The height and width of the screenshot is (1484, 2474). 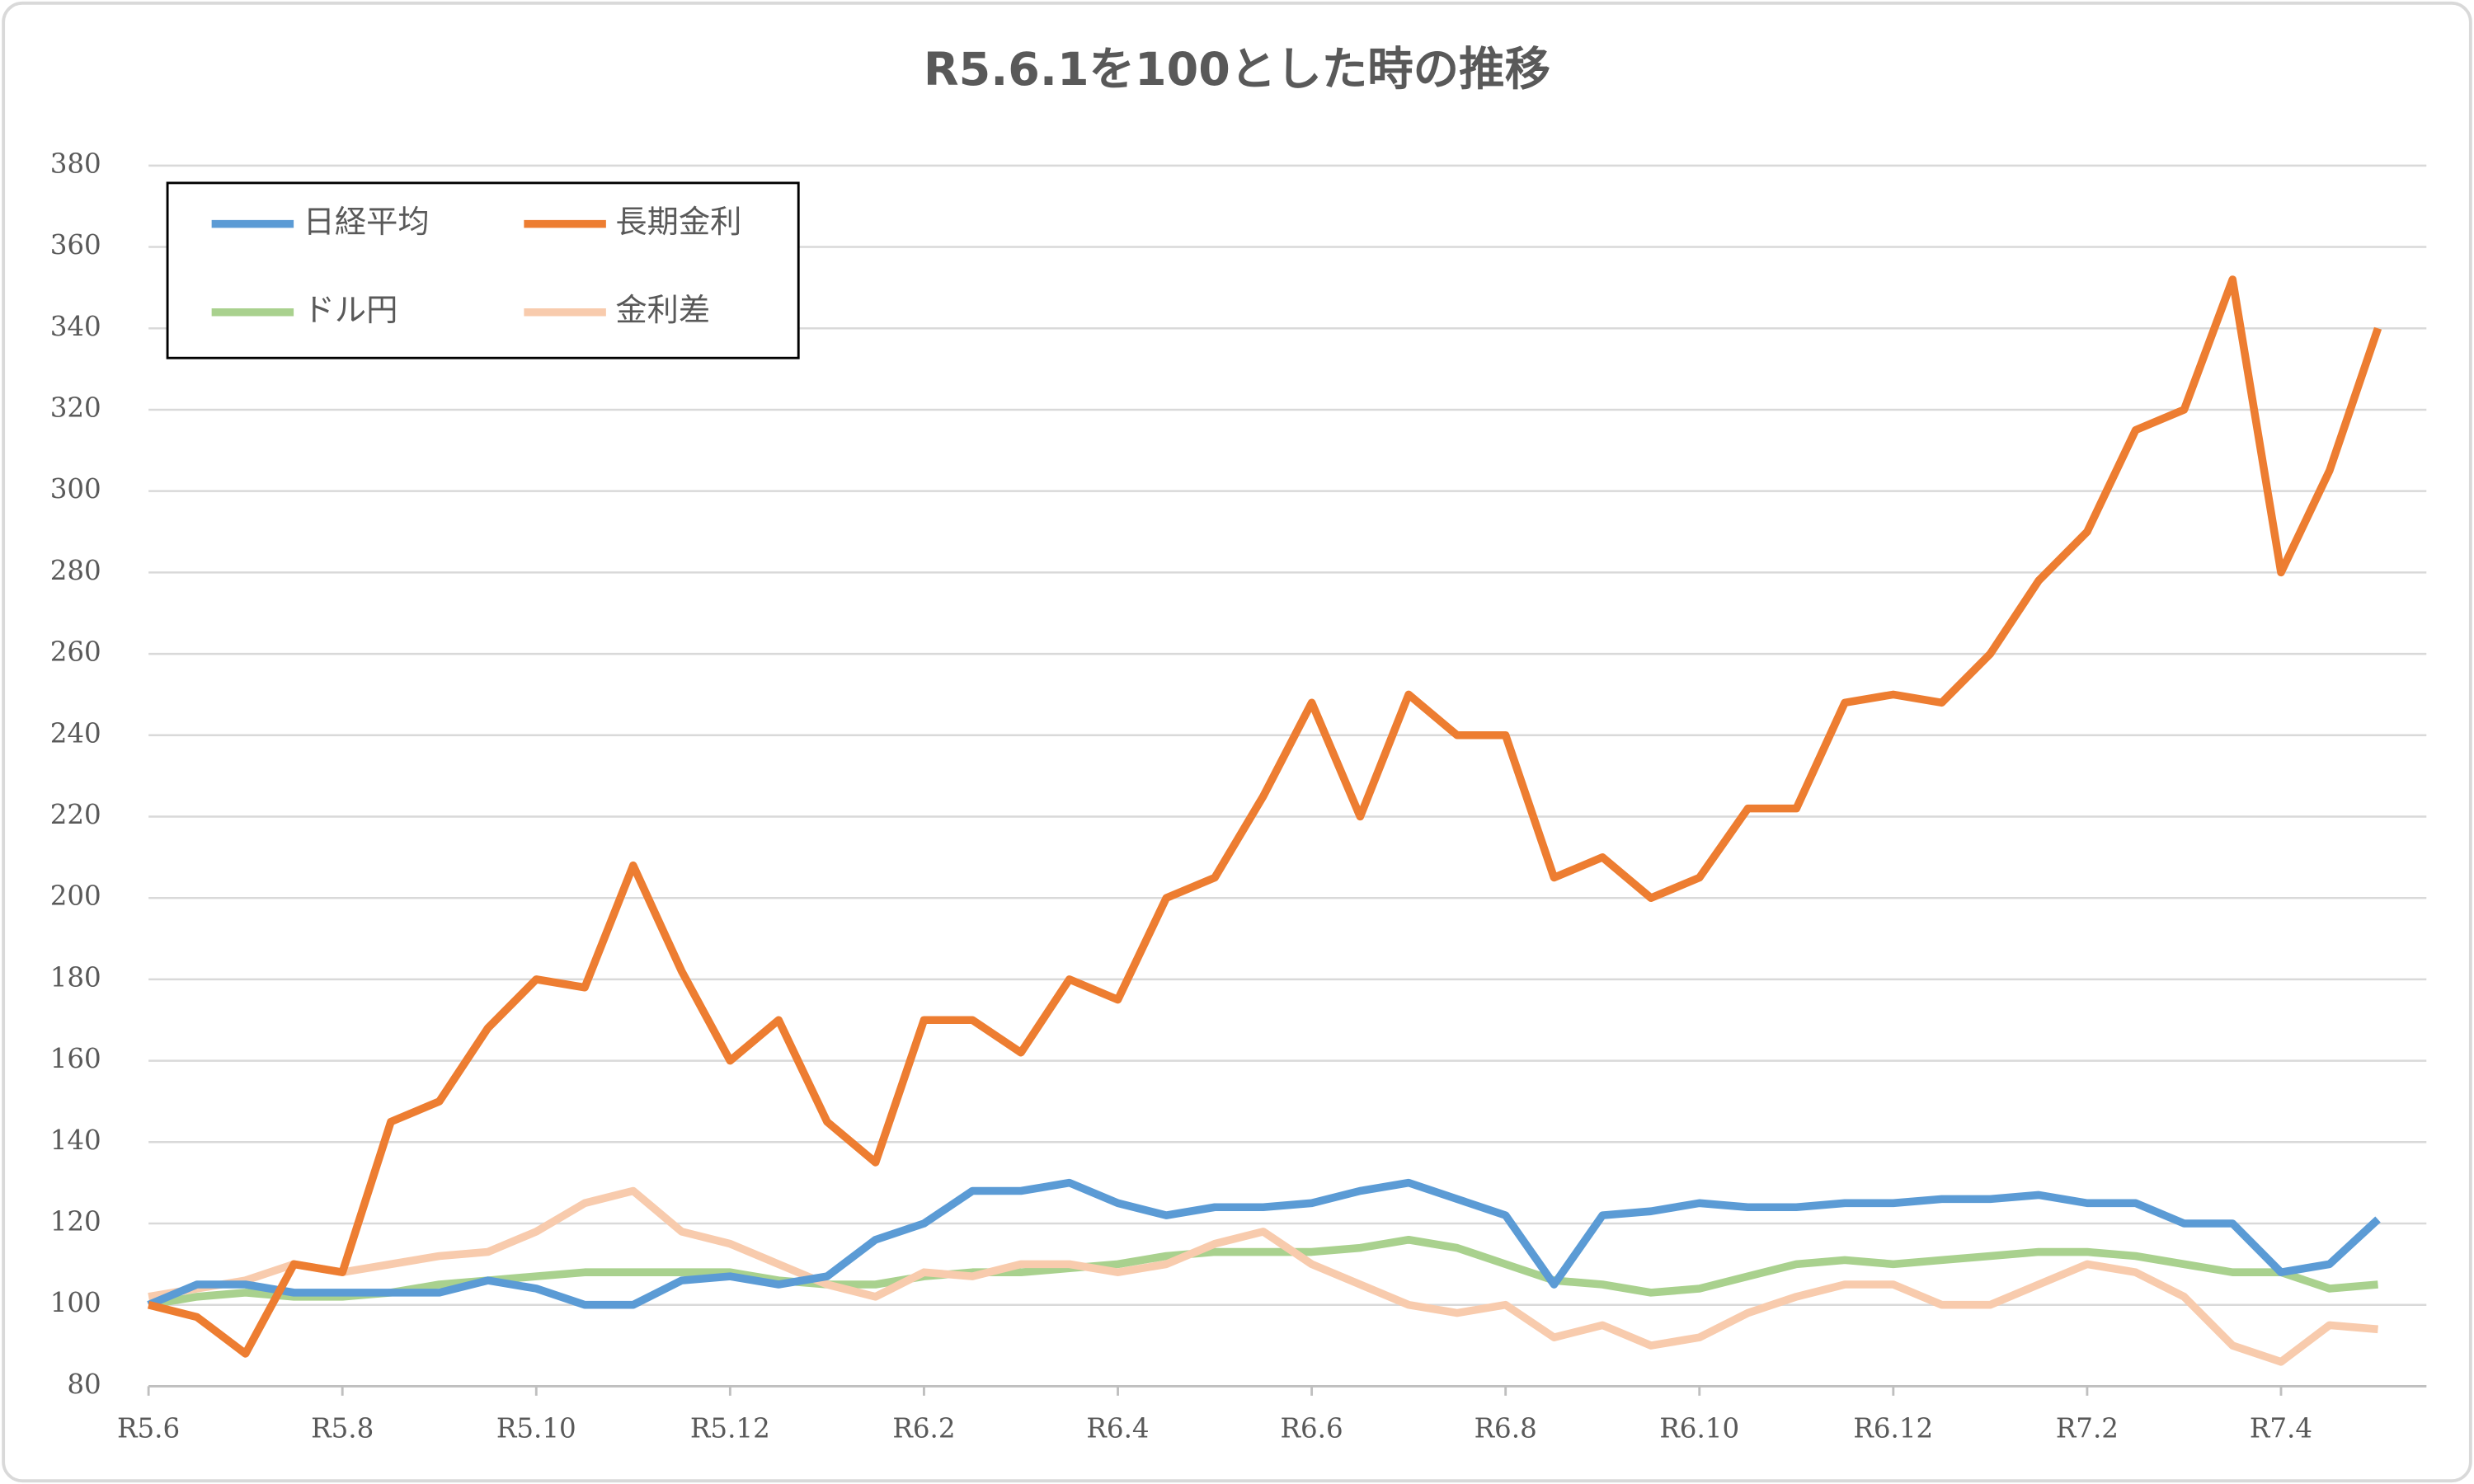 What do you see at coordinates (75, 814) in the screenshot?
I see `y-tick-label: 220` at bounding box center [75, 814].